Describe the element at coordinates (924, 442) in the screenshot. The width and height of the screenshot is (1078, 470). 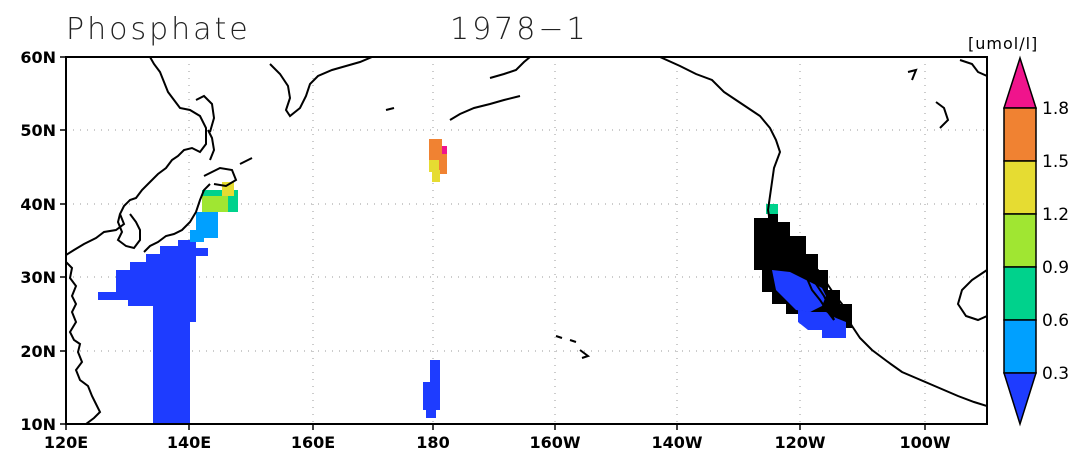
I see `x-tick-label: 100W` at that location.